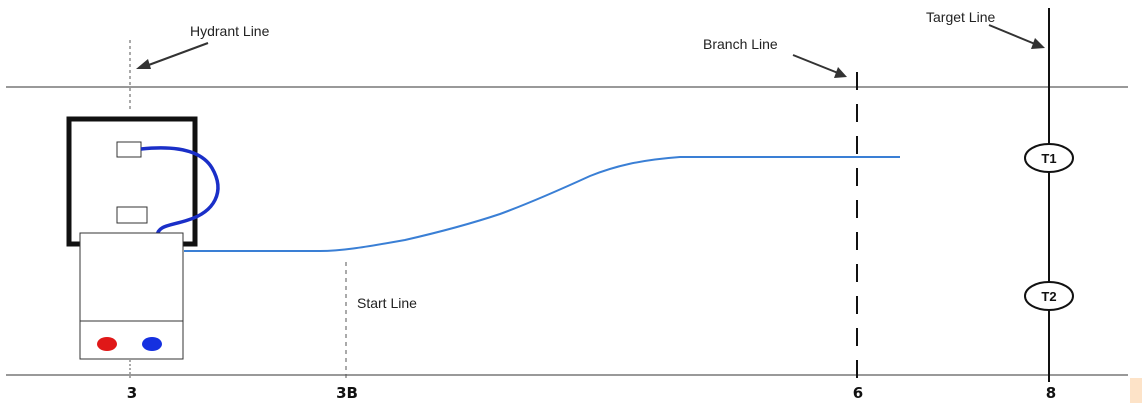 This screenshot has height=403, width=1142. What do you see at coordinates (740, 44) in the screenshot?
I see `branch-line-label: Branch Line` at bounding box center [740, 44].